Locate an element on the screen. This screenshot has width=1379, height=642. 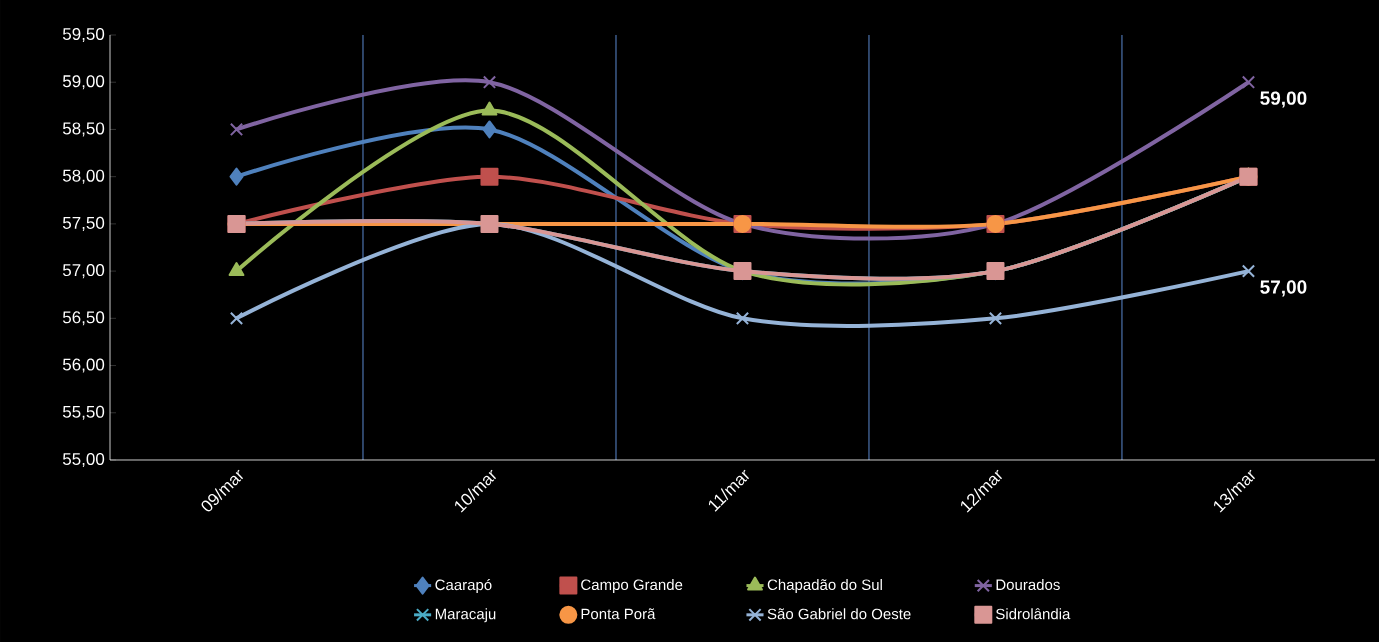
legend-label: Maracaju is located at coordinates (465, 615).